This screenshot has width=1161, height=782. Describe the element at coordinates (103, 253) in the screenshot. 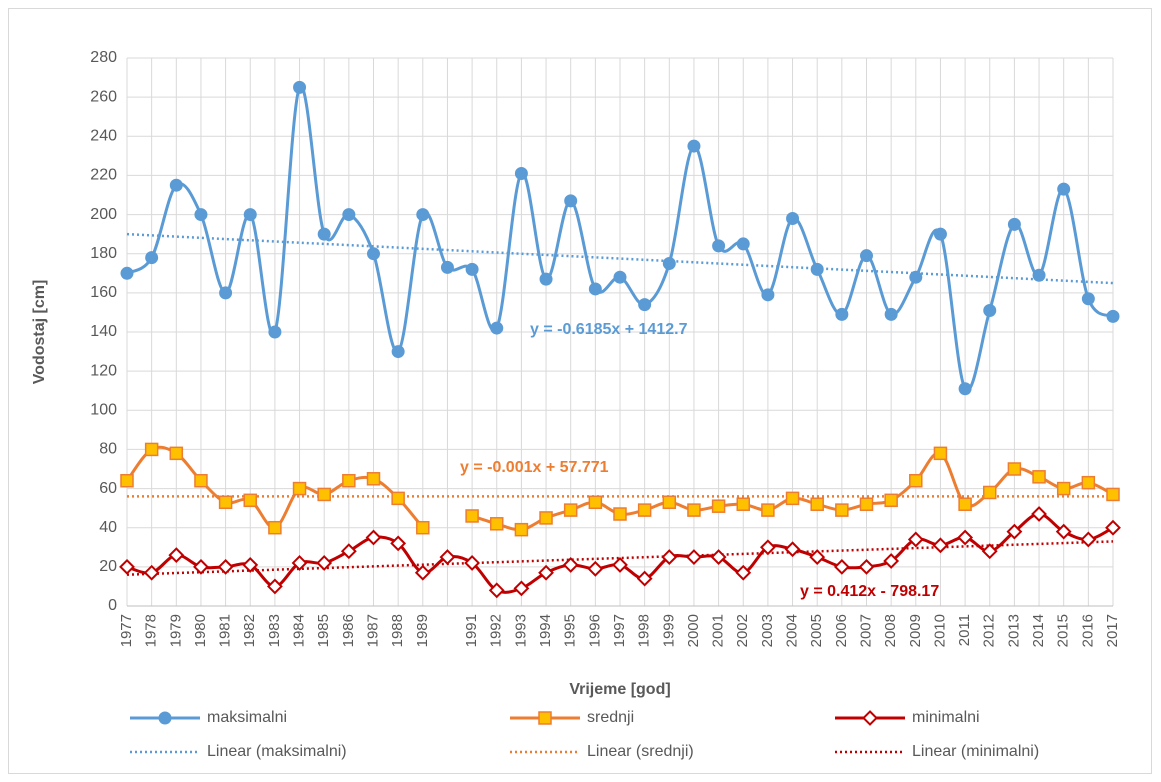

I see `y-tick-label: 180` at that location.